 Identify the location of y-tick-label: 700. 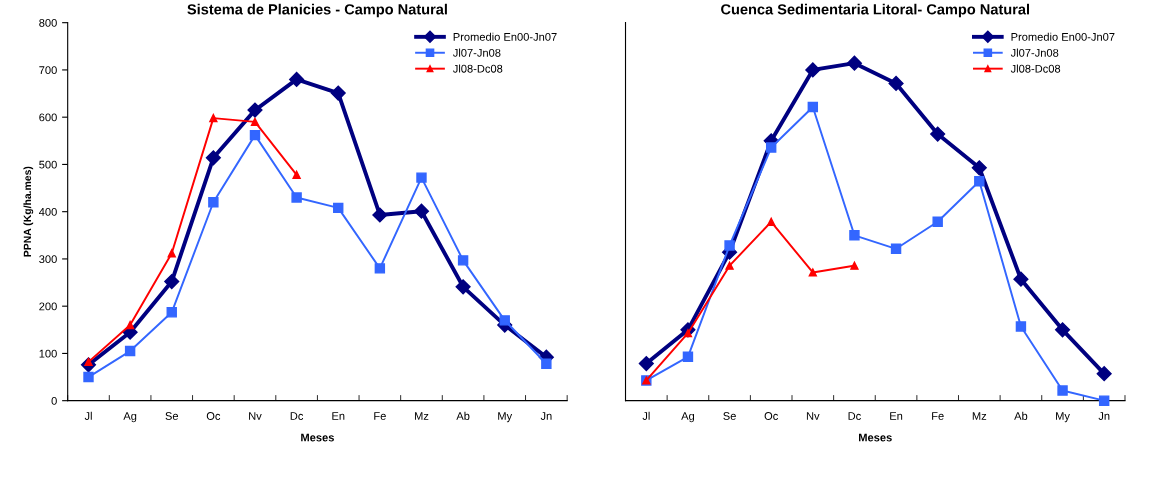
(48, 70).